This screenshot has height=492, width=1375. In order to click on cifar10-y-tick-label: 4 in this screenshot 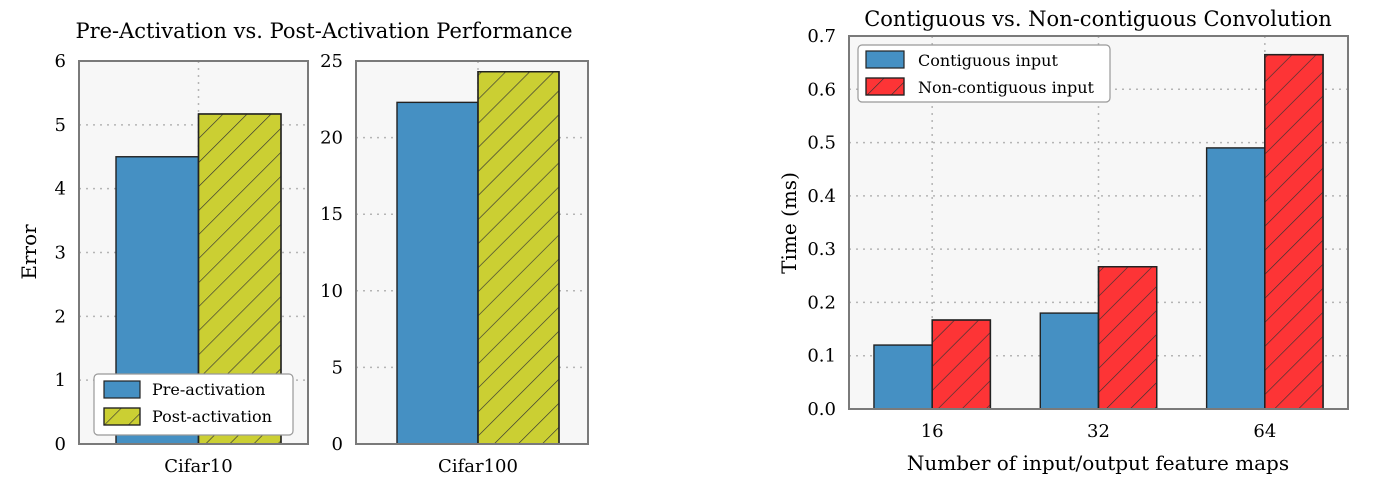, I will do `click(60, 189)`.